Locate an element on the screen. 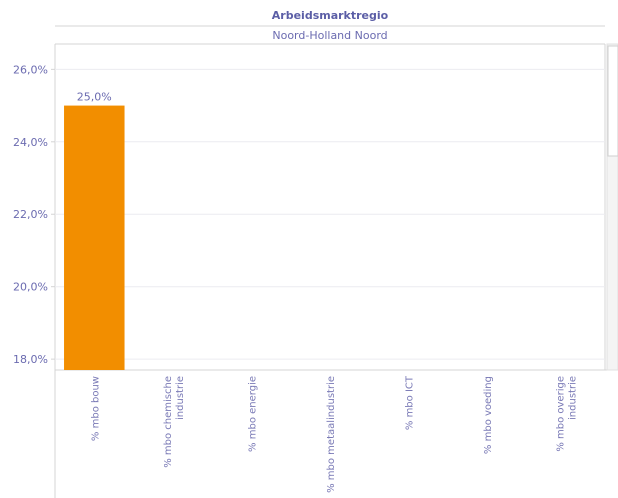 This screenshot has height=498, width=618. x-tick-label-line: % mbo overige is located at coordinates (561, 414).